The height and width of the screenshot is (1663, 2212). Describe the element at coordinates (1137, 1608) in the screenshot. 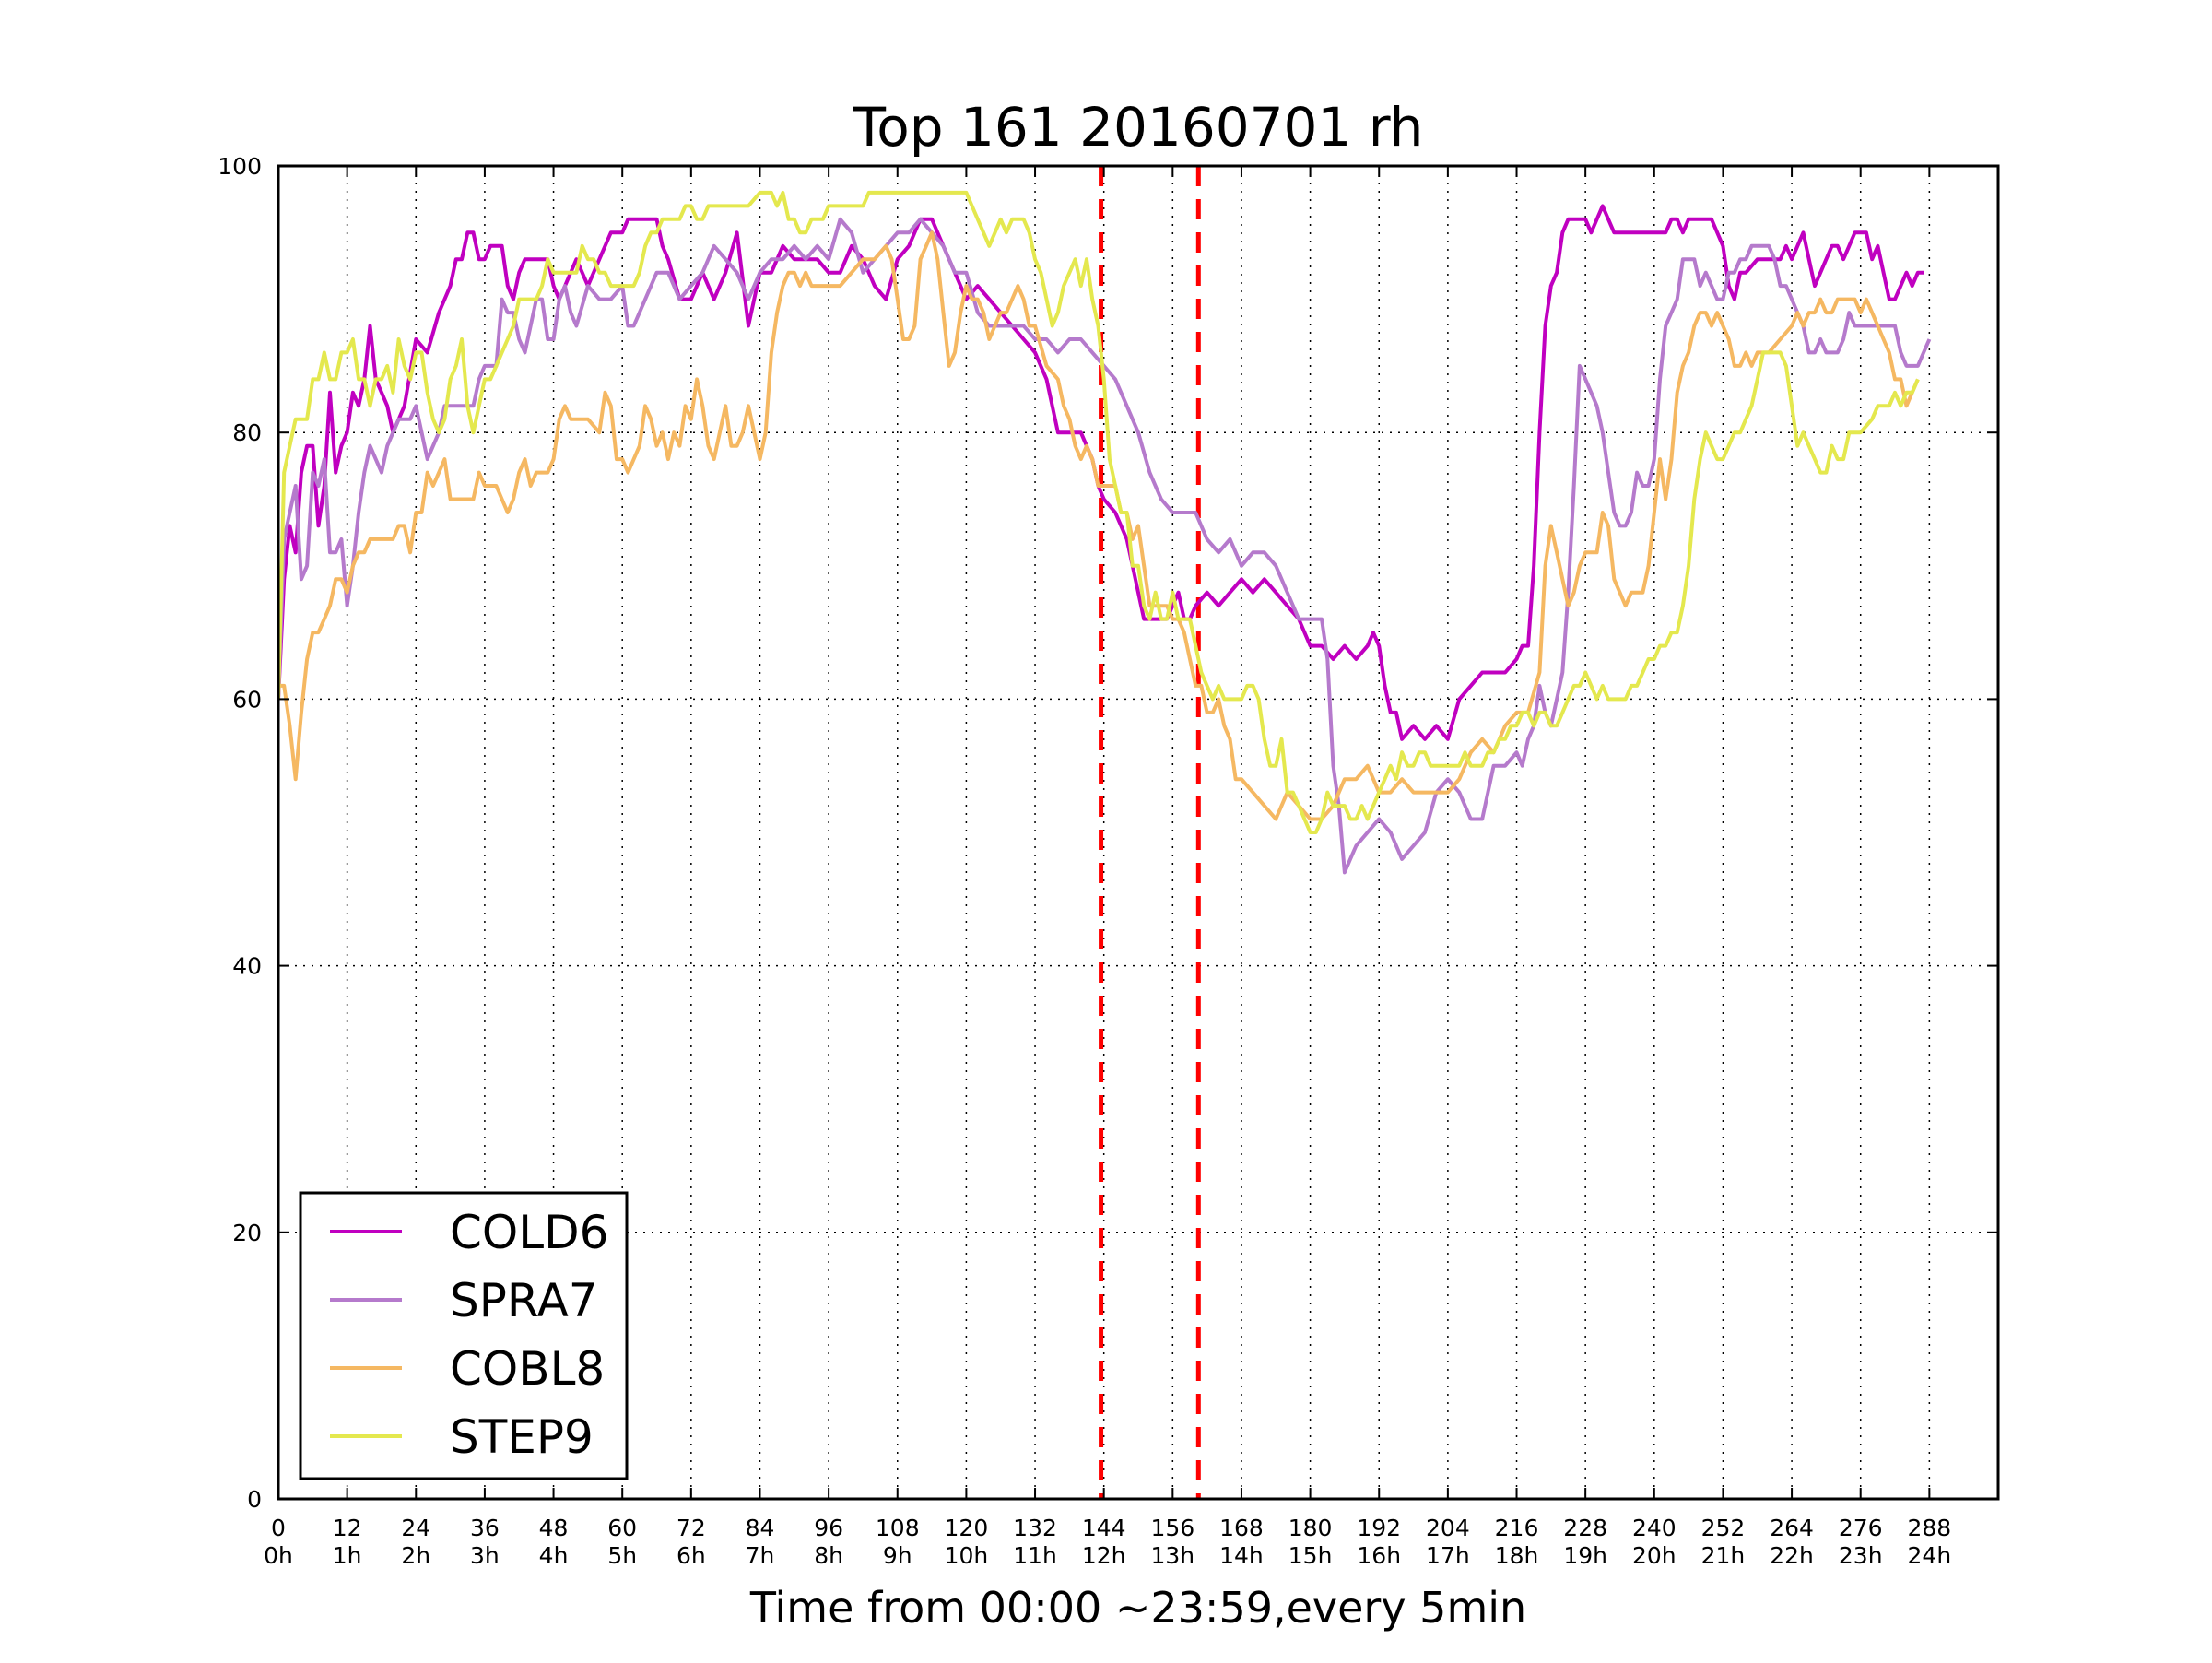

I see `x-axis-label: Time from 00:00 ~23:59,every 5min` at that location.